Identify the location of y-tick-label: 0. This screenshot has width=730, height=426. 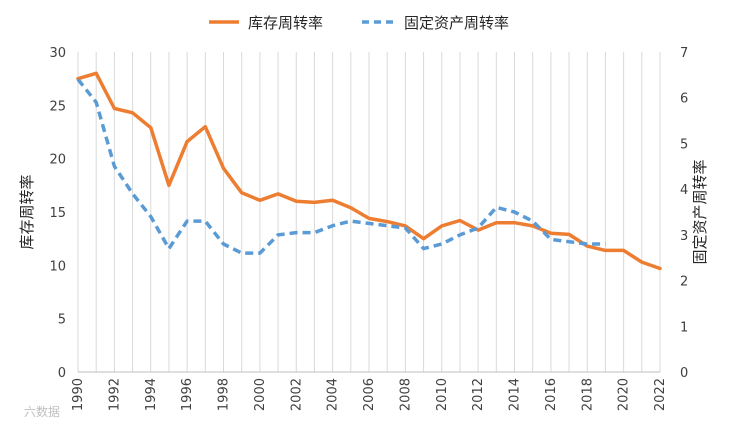
(62, 373).